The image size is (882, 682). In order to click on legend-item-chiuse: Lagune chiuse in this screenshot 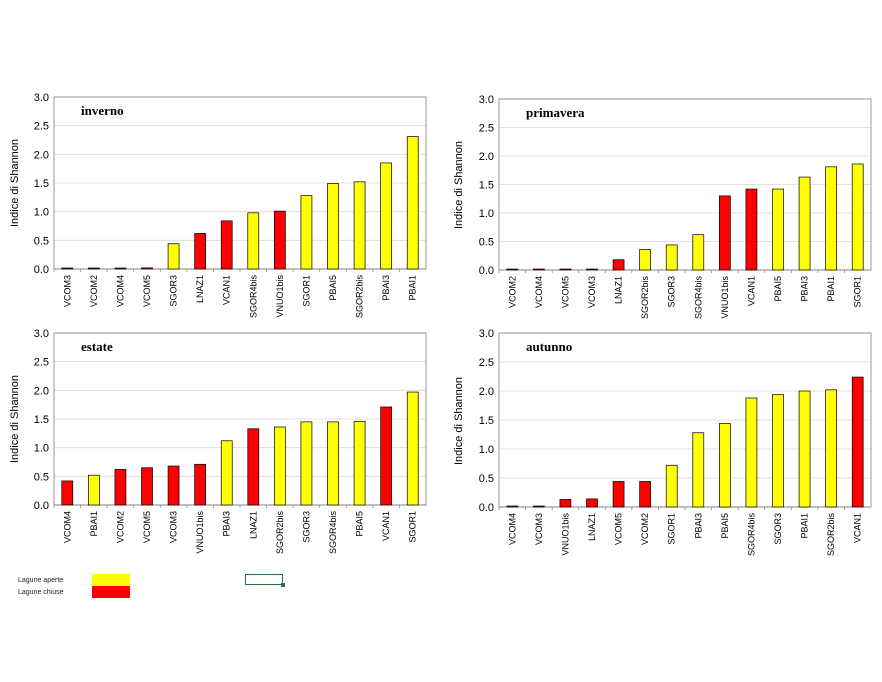, I will do `click(74, 592)`.